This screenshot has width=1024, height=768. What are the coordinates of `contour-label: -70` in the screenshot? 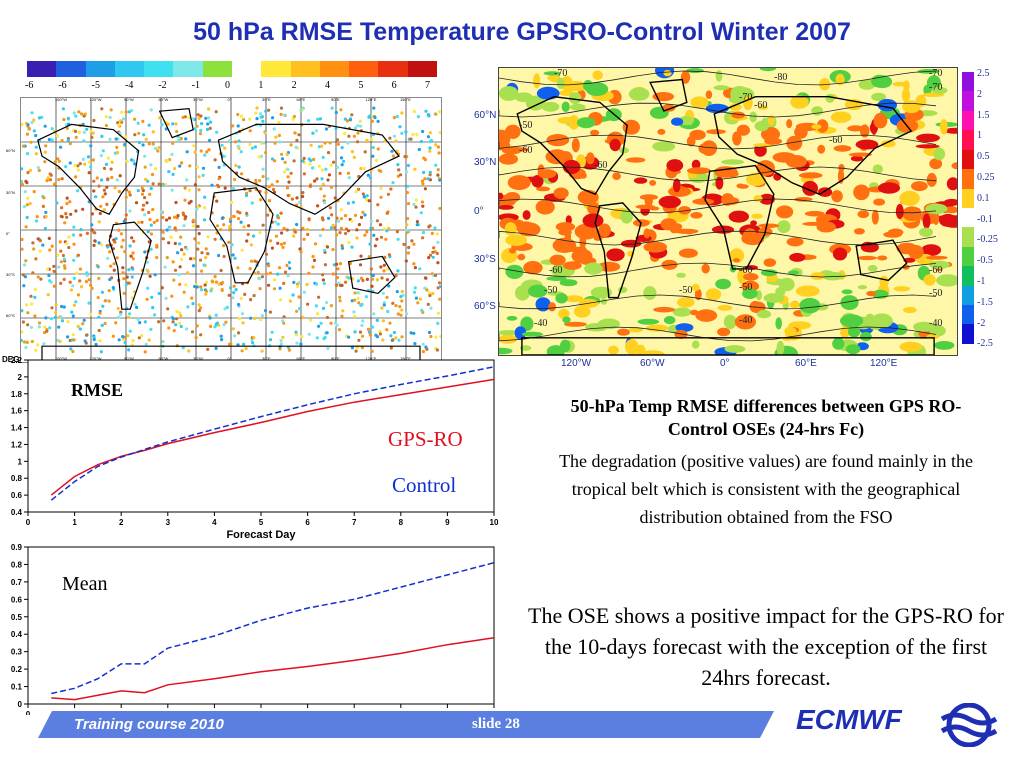 It's located at (935, 87).